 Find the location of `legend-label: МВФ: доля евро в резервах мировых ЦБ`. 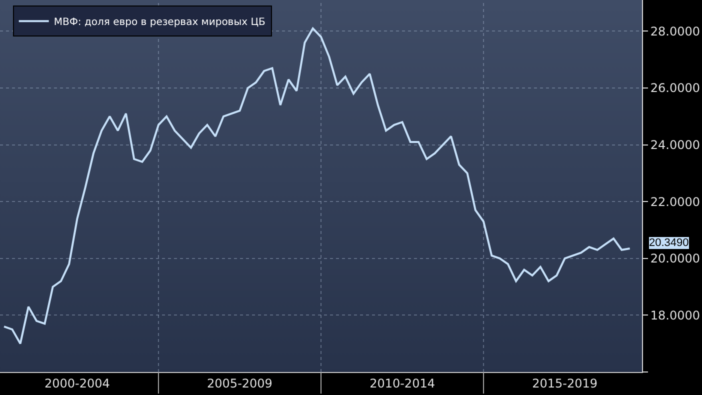

legend-label: МВФ: доля евро в резервах мировых ЦБ is located at coordinates (160, 22).